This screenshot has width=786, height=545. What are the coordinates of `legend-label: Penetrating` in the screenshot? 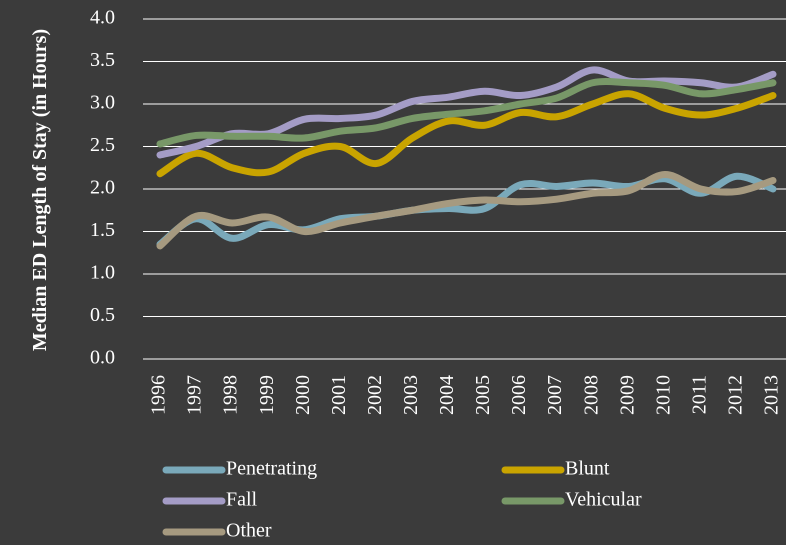 It's located at (271, 469).